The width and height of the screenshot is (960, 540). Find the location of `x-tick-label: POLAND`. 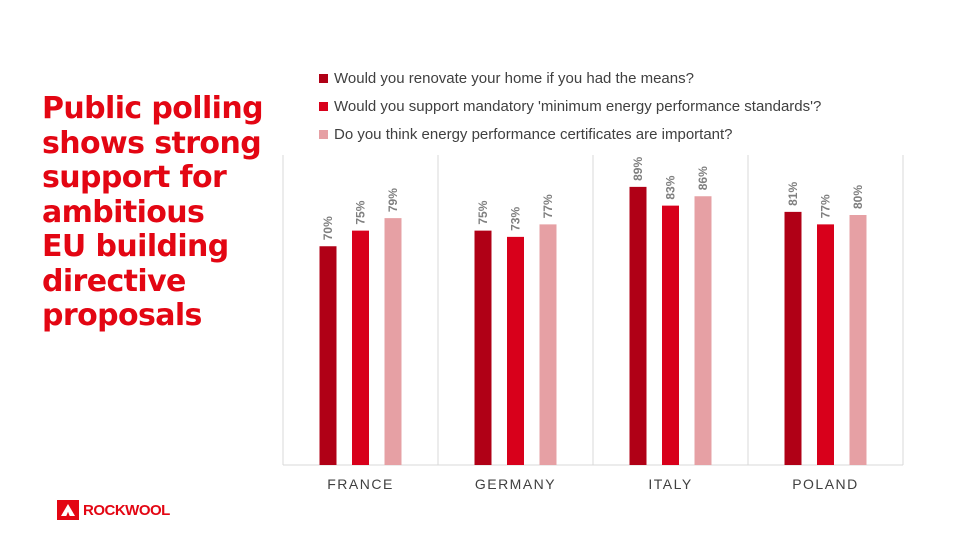

x-tick-label: POLAND is located at coordinates (825, 484).